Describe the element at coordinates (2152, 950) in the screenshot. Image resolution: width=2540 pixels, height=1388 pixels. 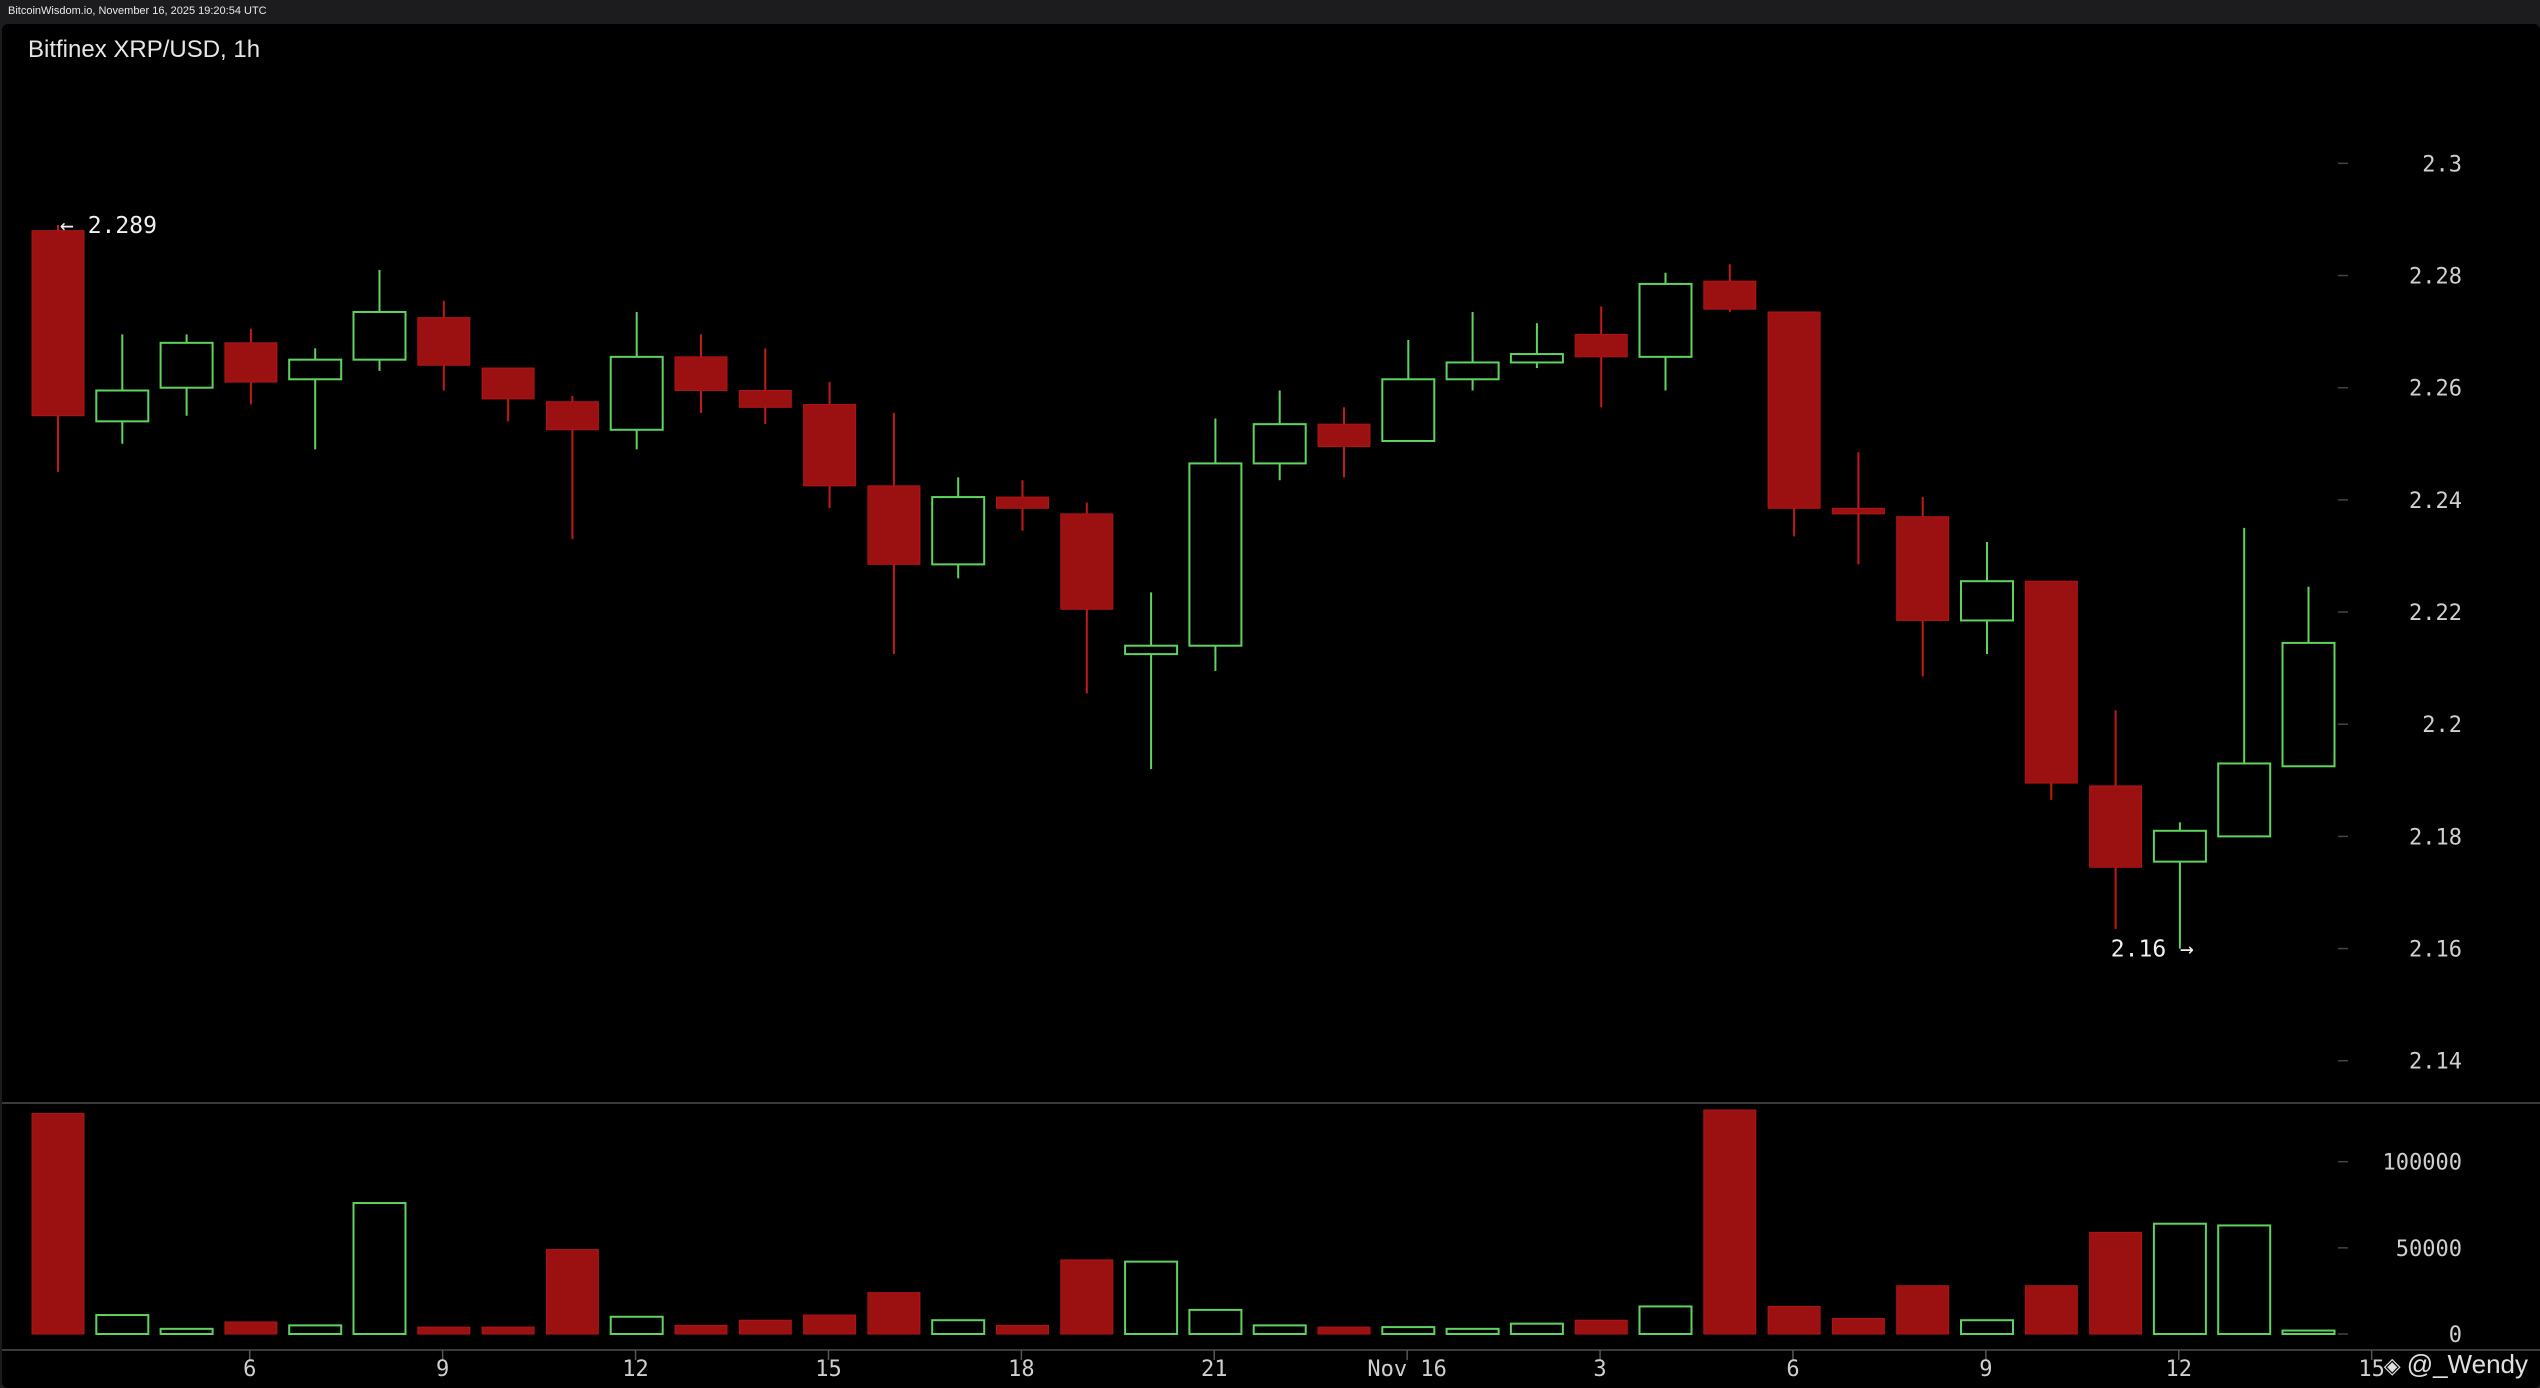
I see `price-annotation: 2.16 →` at that location.